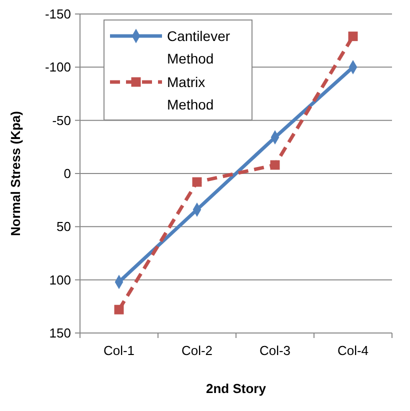  Describe the element at coordinates (197, 350) in the screenshot. I see `x-tick-label: Col-2` at that location.